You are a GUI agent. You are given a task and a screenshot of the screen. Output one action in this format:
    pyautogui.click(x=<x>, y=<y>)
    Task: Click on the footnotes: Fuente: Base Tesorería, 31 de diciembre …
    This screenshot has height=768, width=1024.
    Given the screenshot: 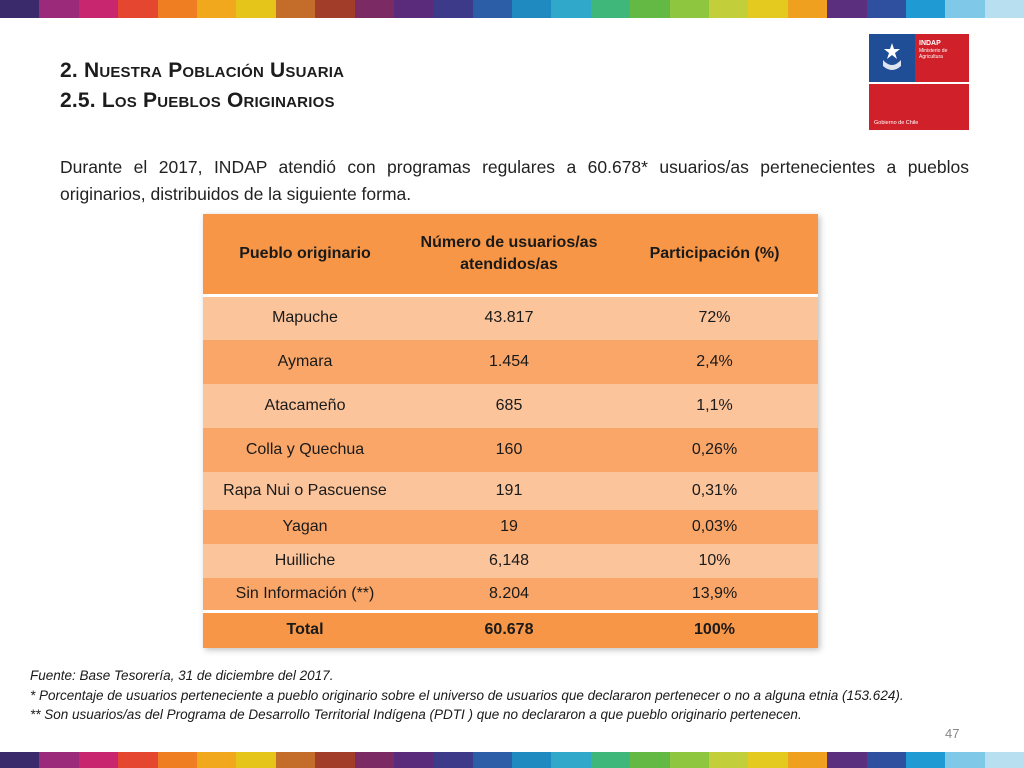 What is the action you would take?
    pyautogui.click(x=505, y=695)
    